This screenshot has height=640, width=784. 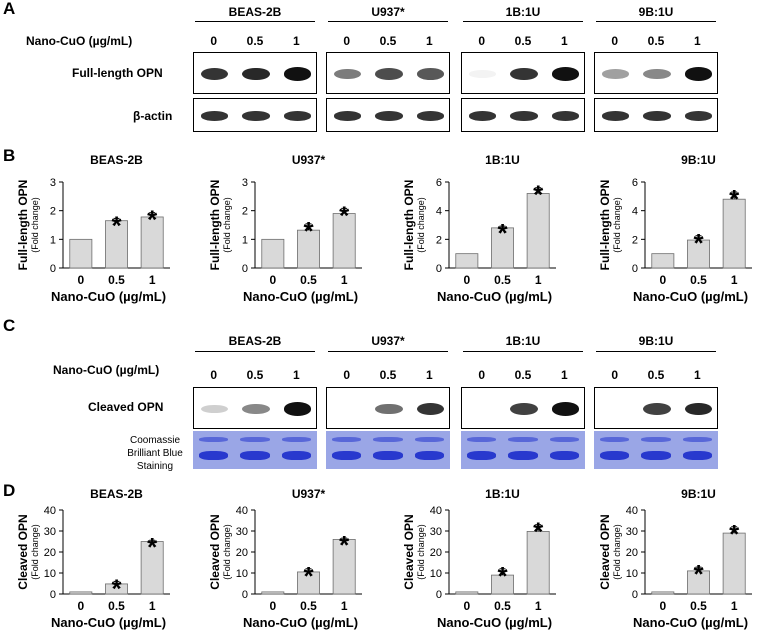 What do you see at coordinates (126, 407) in the screenshot?
I see `cleaved-opn-row-label: Cleaved OPN` at bounding box center [126, 407].